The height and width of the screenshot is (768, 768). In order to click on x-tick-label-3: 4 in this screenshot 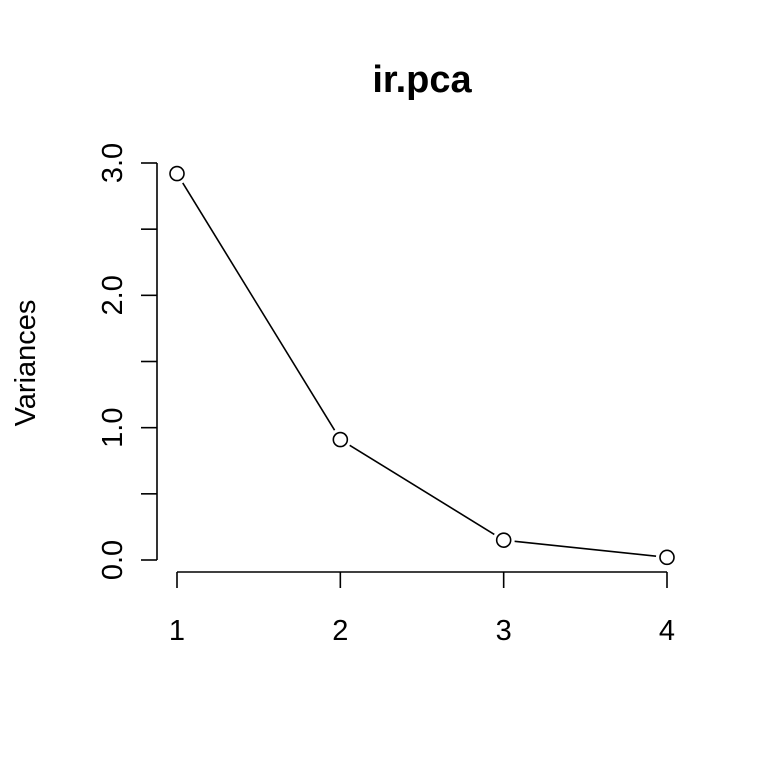, I will do `click(667, 631)`.